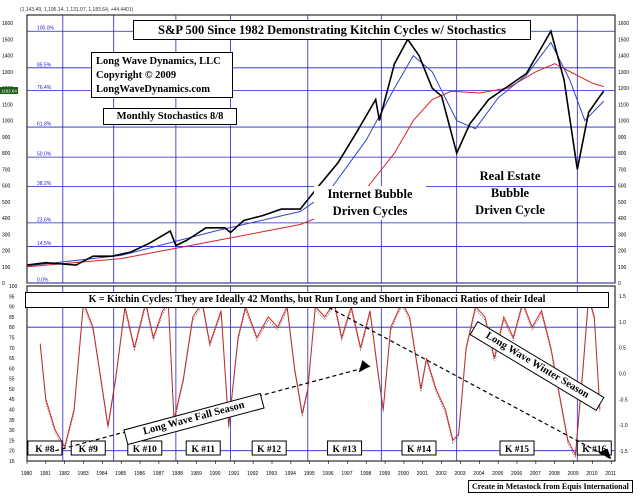 The height and width of the screenshot is (499, 640). What do you see at coordinates (7, 24) in the screenshot?
I see `y-tick-label-left: 1600` at bounding box center [7, 24].